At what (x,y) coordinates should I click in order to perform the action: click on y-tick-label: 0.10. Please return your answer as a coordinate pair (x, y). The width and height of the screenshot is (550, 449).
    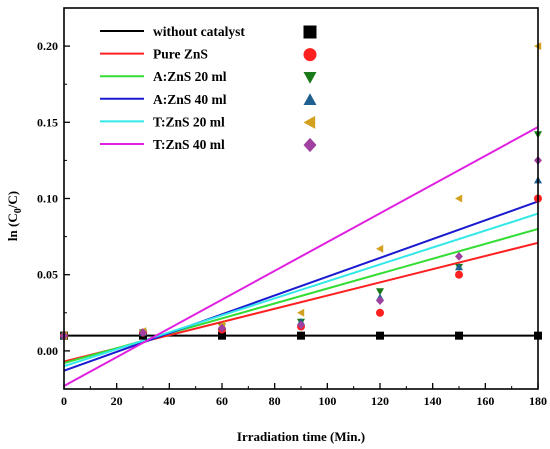
    Looking at the image, I should click on (47, 199).